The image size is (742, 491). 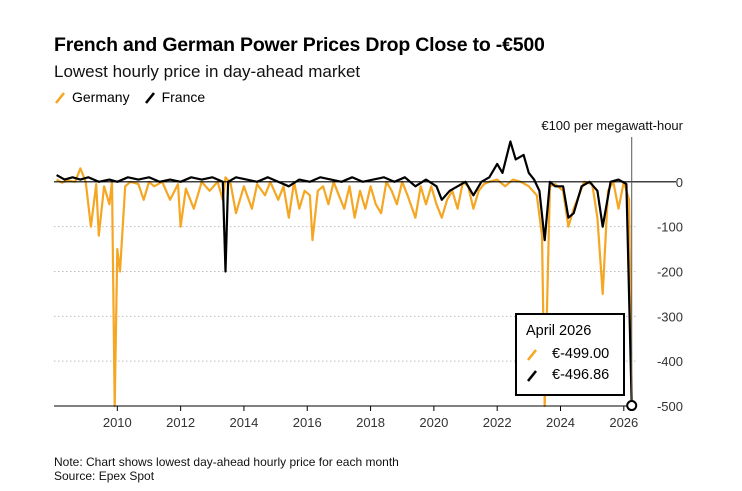 What do you see at coordinates (117, 422) in the screenshot?
I see `x-tick-label: 2010` at bounding box center [117, 422].